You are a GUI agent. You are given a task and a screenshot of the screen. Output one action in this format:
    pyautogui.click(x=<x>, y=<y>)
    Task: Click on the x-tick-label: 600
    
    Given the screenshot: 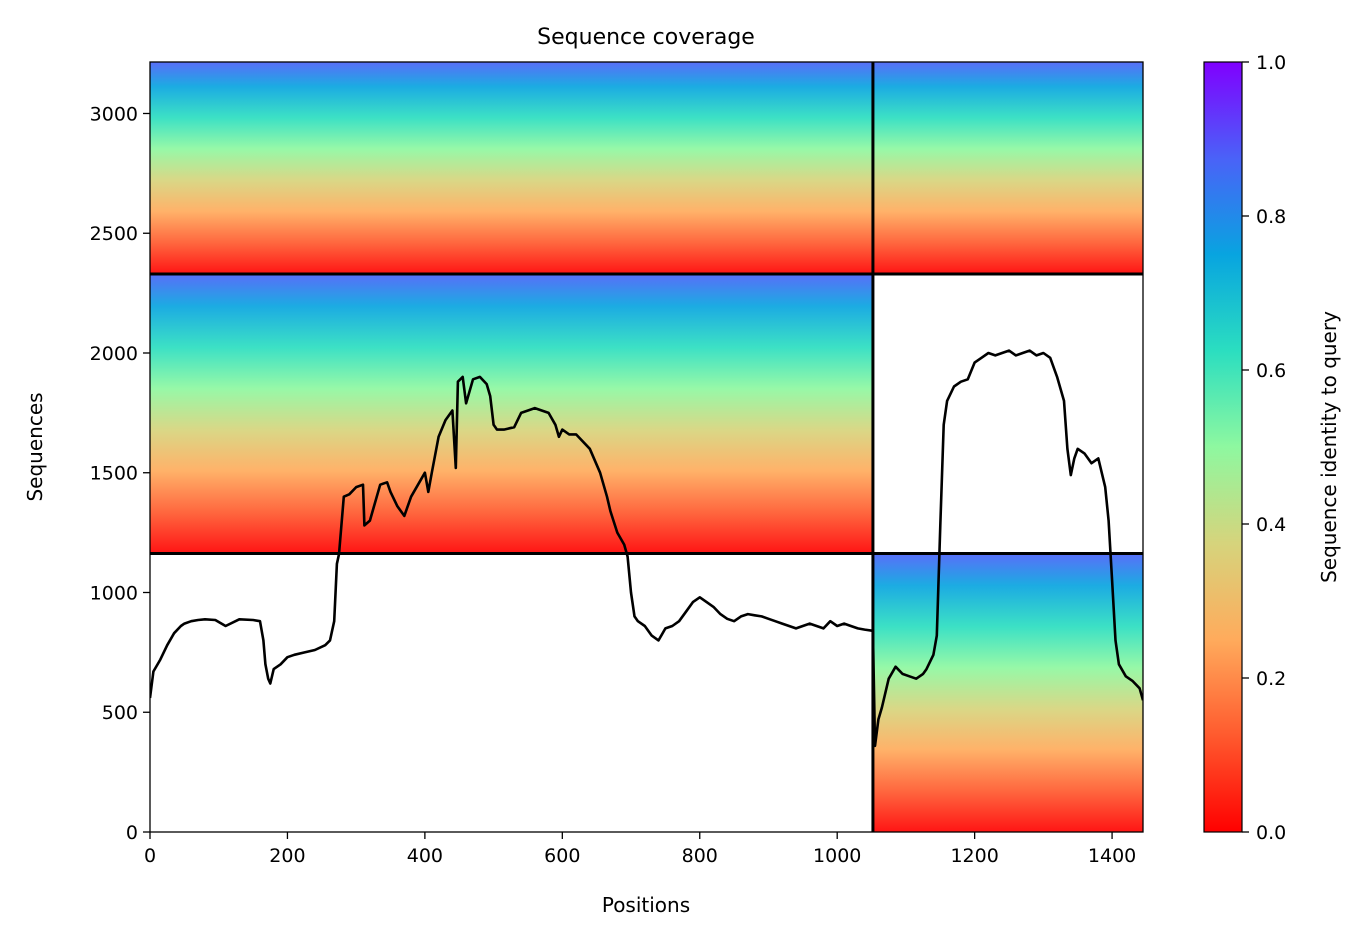 What is the action you would take?
    pyautogui.click(x=562, y=856)
    